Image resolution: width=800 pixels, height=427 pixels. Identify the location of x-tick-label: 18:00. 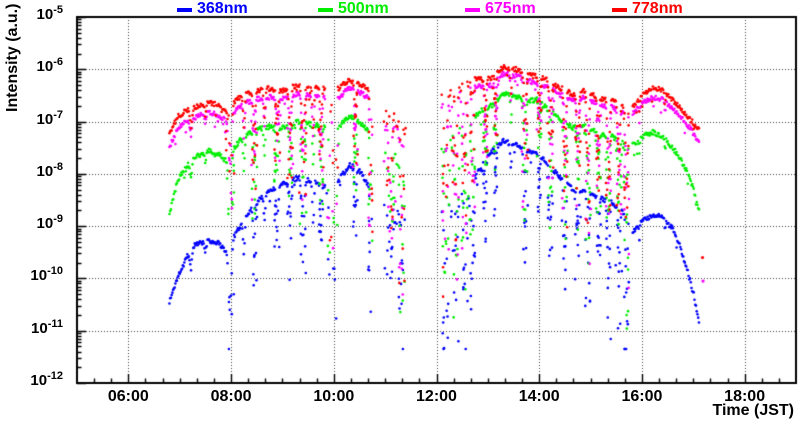
(745, 396).